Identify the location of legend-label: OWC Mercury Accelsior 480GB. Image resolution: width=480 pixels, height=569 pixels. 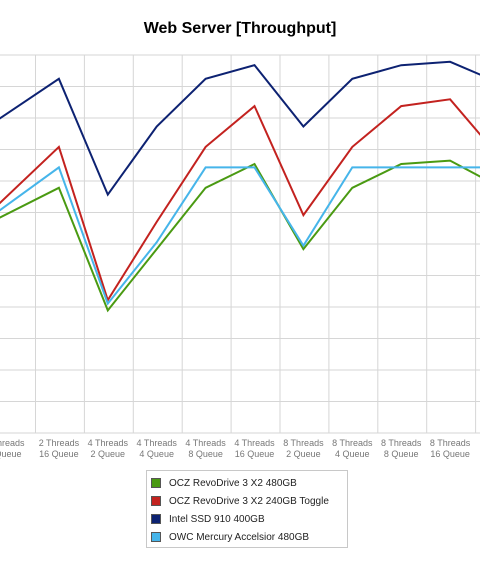
(239, 537).